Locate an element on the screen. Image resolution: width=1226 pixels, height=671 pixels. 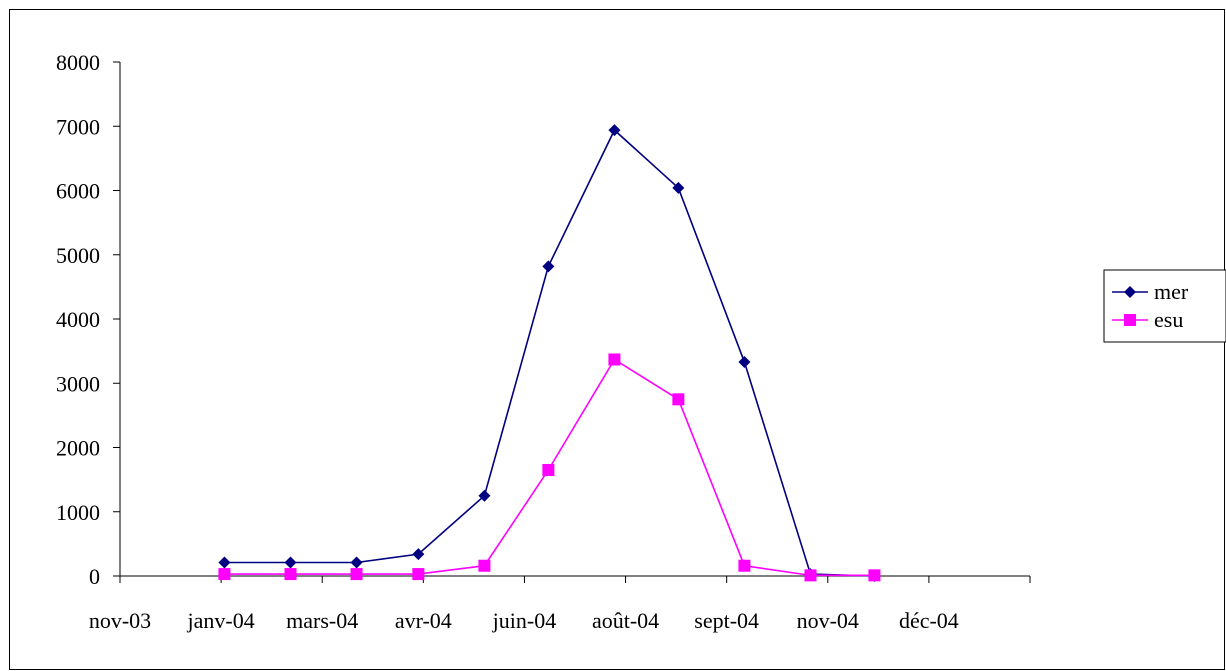
x-tick-label: nov-03 is located at coordinates (120, 620).